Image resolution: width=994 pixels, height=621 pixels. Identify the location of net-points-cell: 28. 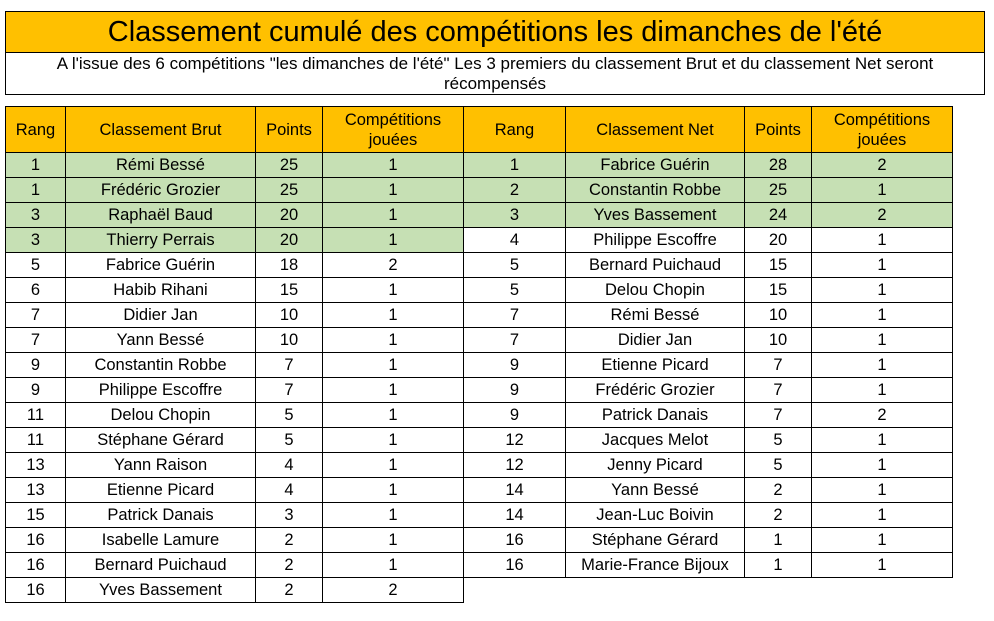
(778, 165).